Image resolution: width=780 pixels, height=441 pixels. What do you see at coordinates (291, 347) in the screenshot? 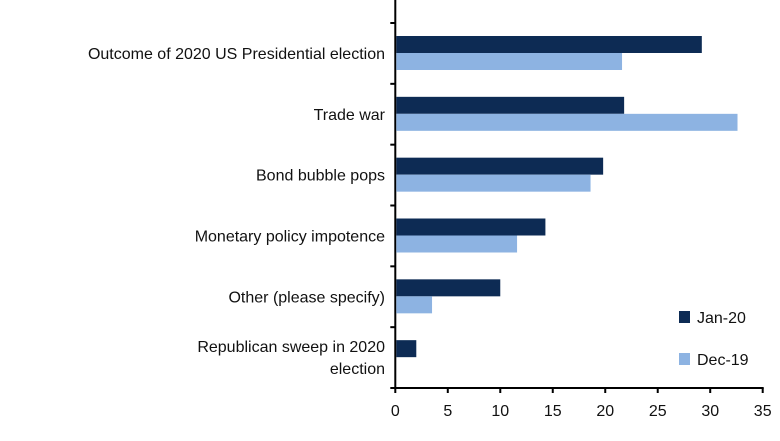
I see `category-label: Republican sweep in 2020` at bounding box center [291, 347].